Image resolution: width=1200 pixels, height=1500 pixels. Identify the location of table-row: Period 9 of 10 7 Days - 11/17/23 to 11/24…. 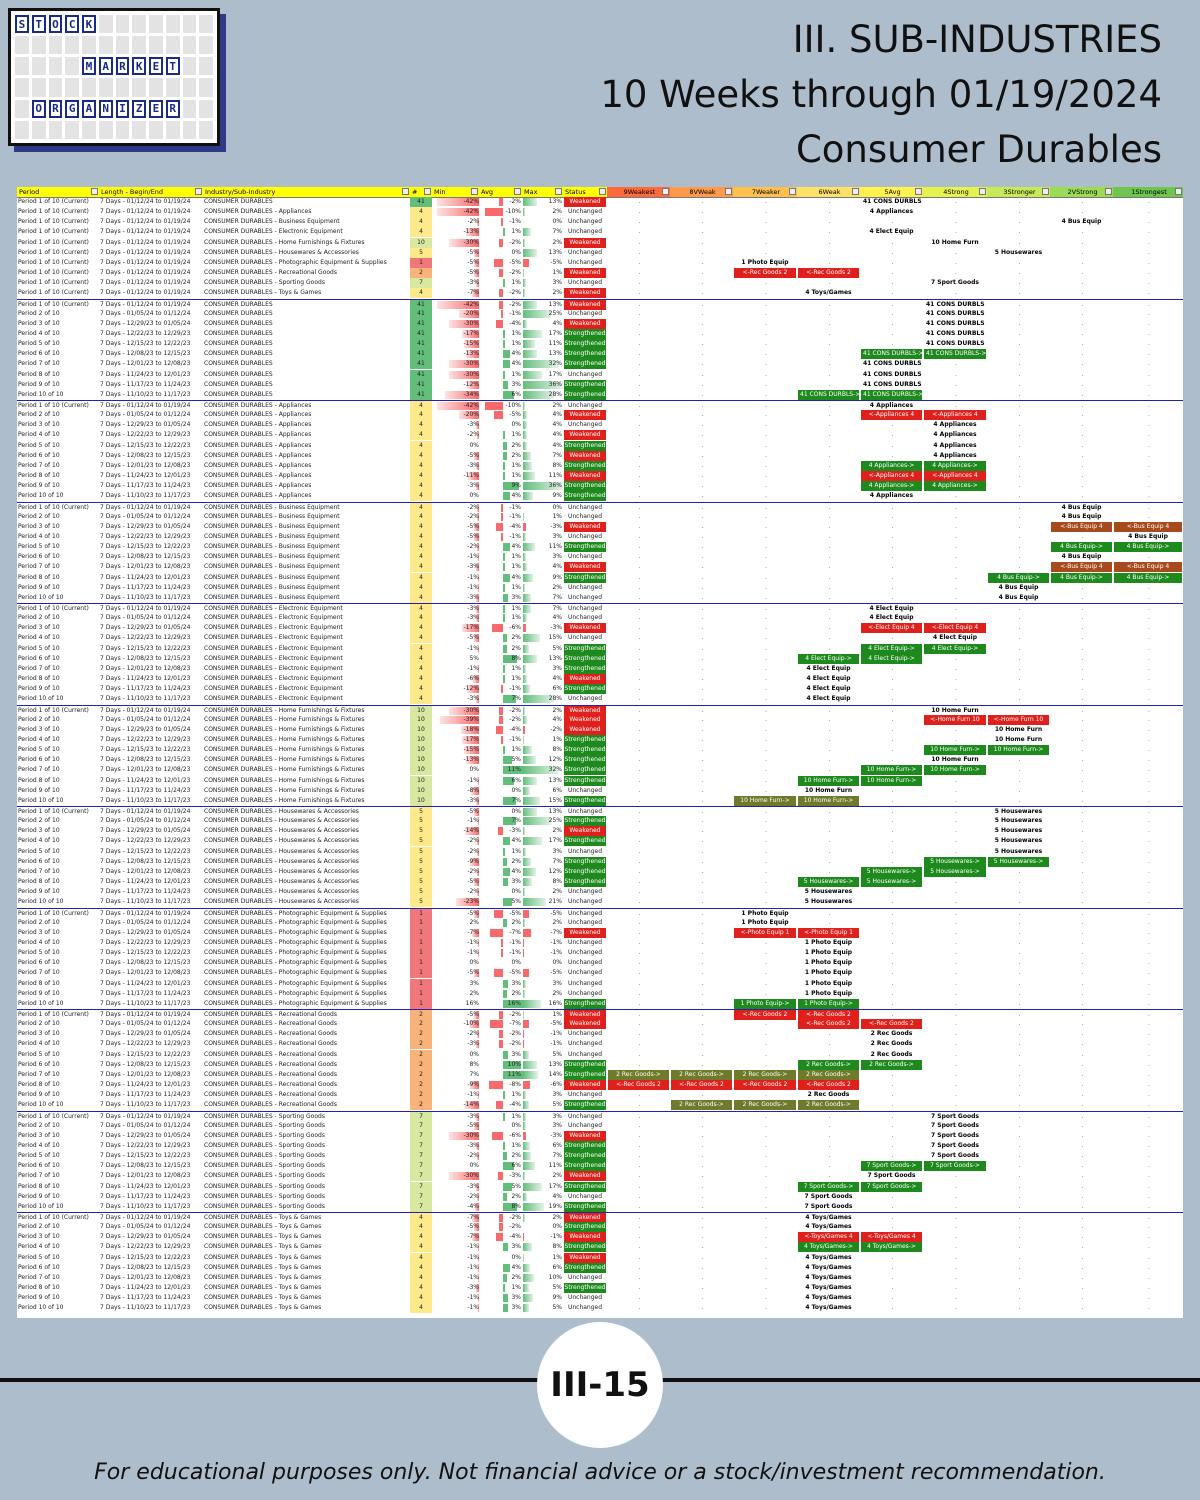
(600, 689).